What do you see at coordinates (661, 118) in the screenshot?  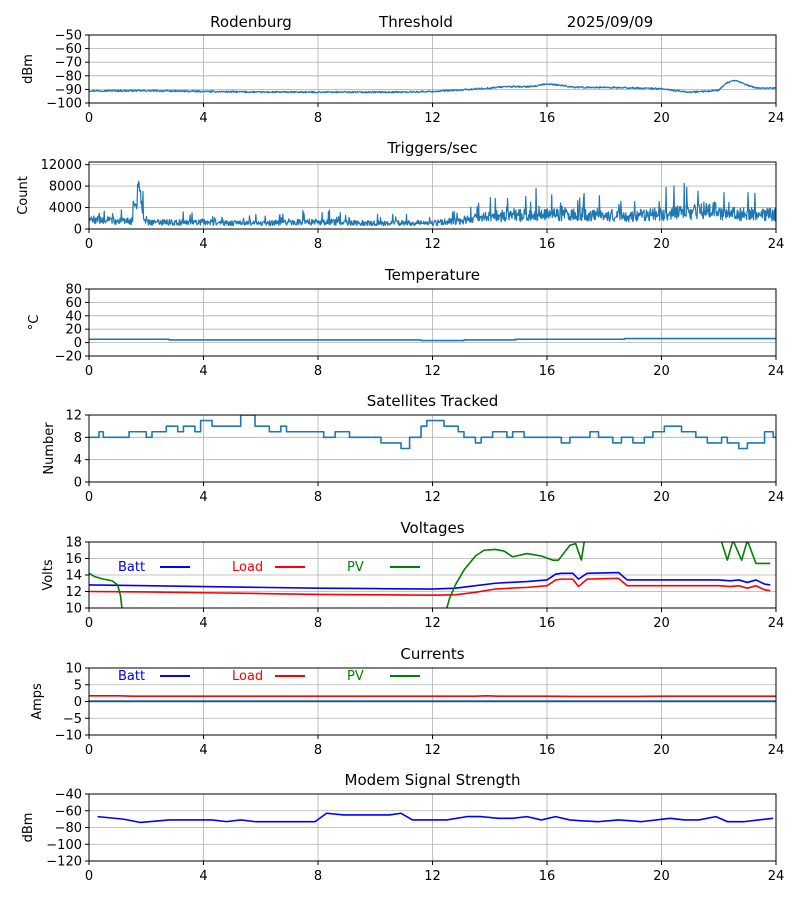 I see `rf-signal-xtick-label-5: 20` at bounding box center [661, 118].